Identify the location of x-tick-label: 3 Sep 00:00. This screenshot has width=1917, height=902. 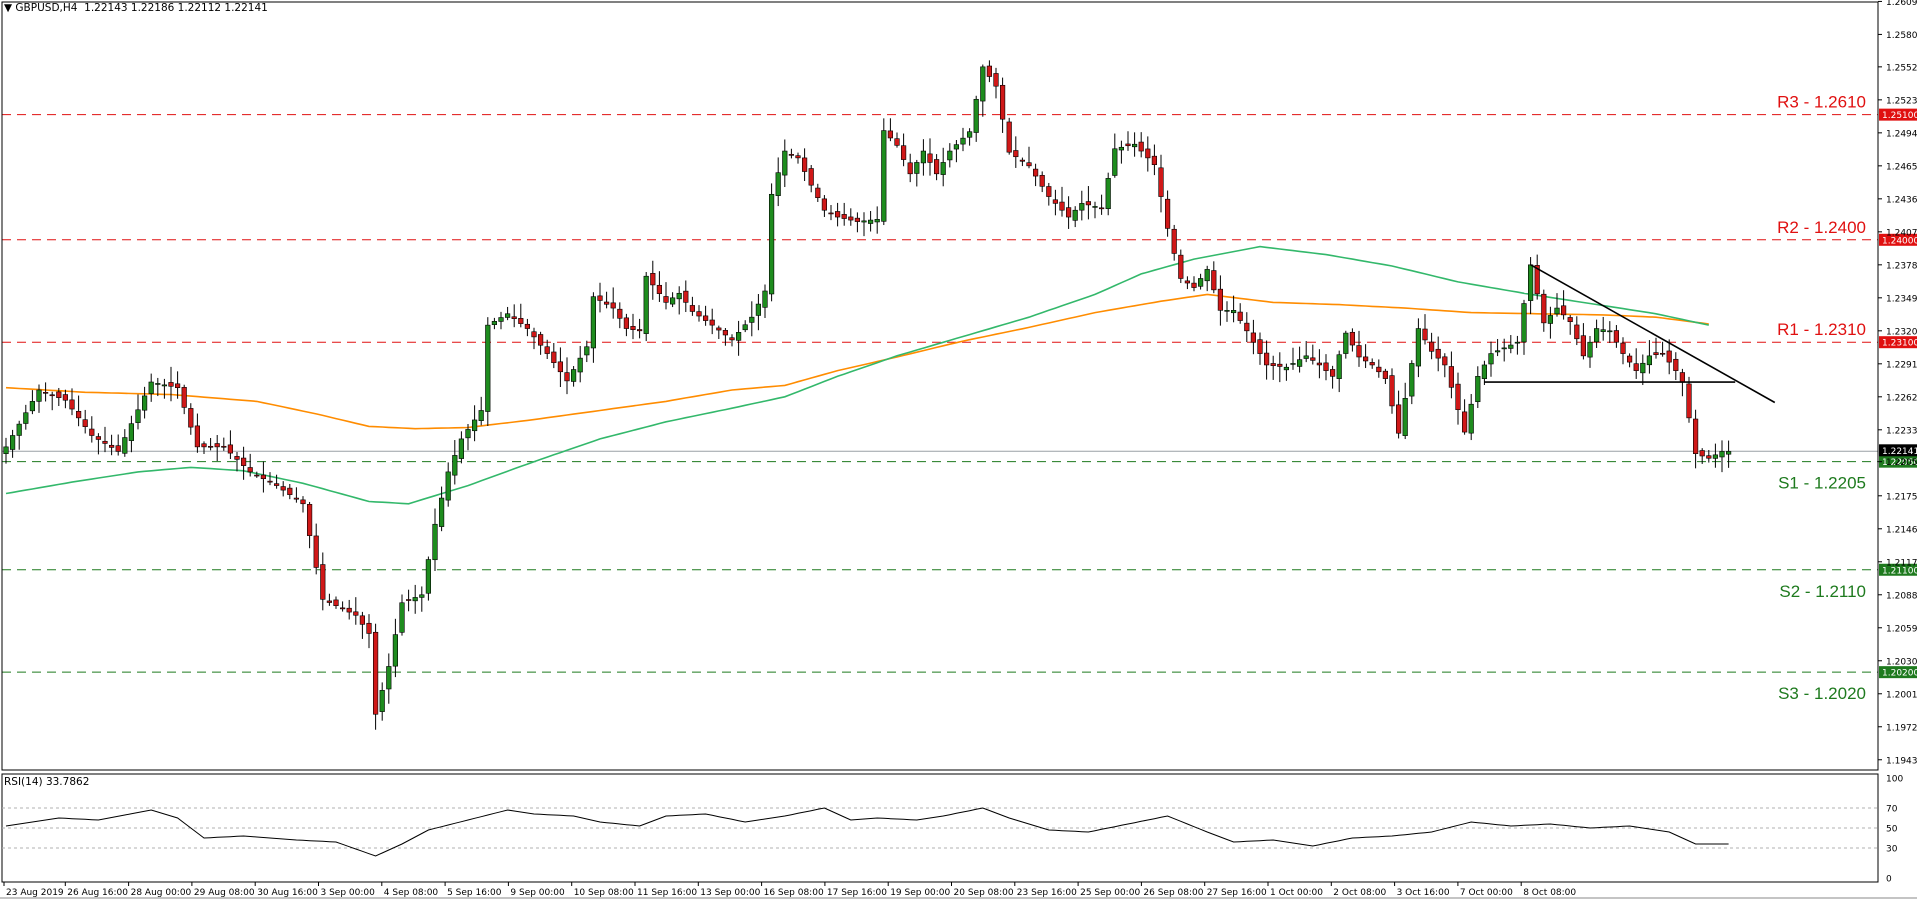
(348, 893).